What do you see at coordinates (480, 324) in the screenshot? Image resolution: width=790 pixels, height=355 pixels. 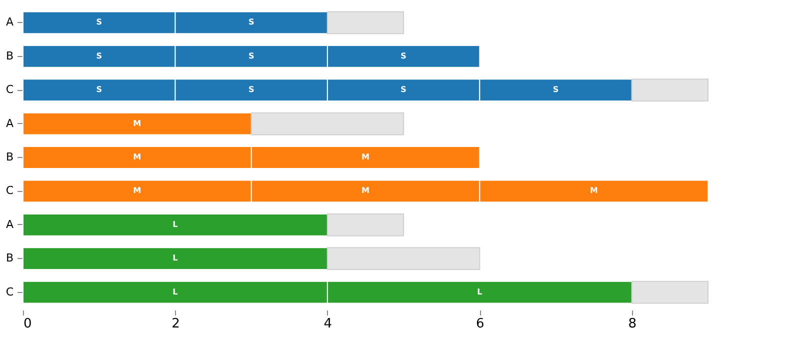 I see `x-tick-label: 6` at bounding box center [480, 324].